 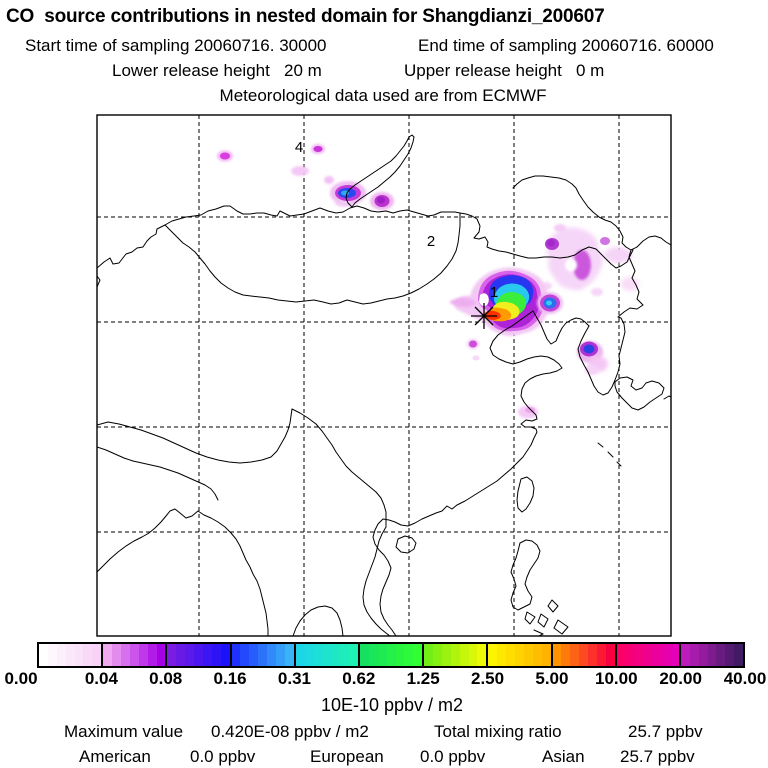 I want to click on sampling-start-label: Start time of sampling 20060716. 30000, so click(x=176, y=45).